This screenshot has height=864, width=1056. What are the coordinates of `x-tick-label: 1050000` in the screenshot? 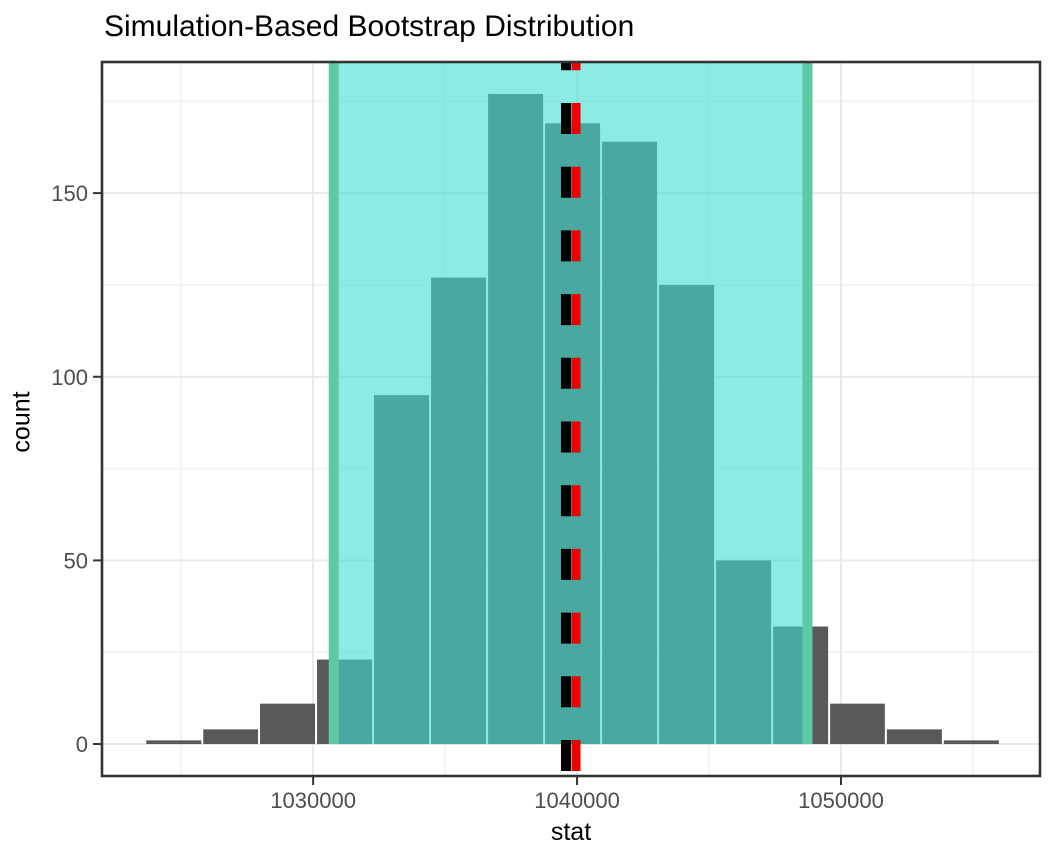 It's located at (841, 800).